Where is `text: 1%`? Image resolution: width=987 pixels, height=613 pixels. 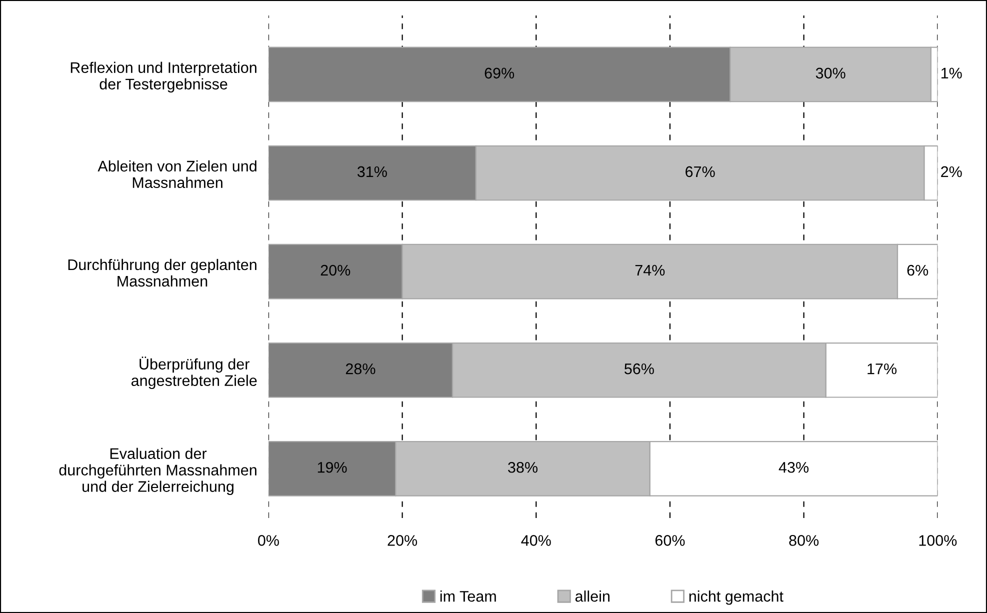
text: 1% is located at coordinates (951, 73).